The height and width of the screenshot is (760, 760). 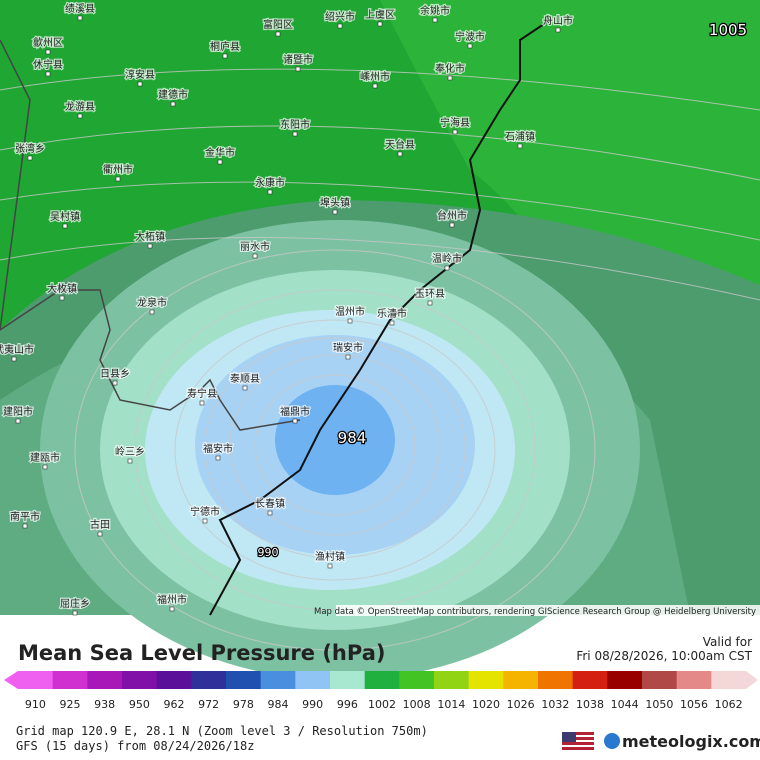 I want to click on place-label: 绍兴市, so click(x=340, y=16).